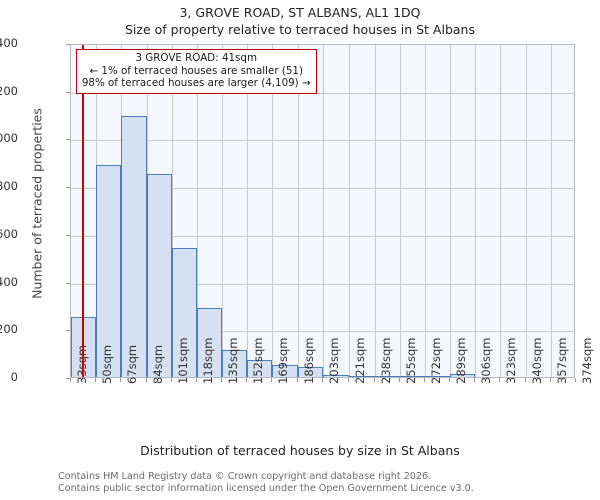  What do you see at coordinates (300, 12) in the screenshot?
I see `page-title: 3, GROVE ROAD, ST ALBANS, AL1 1DQ` at bounding box center [300, 12].